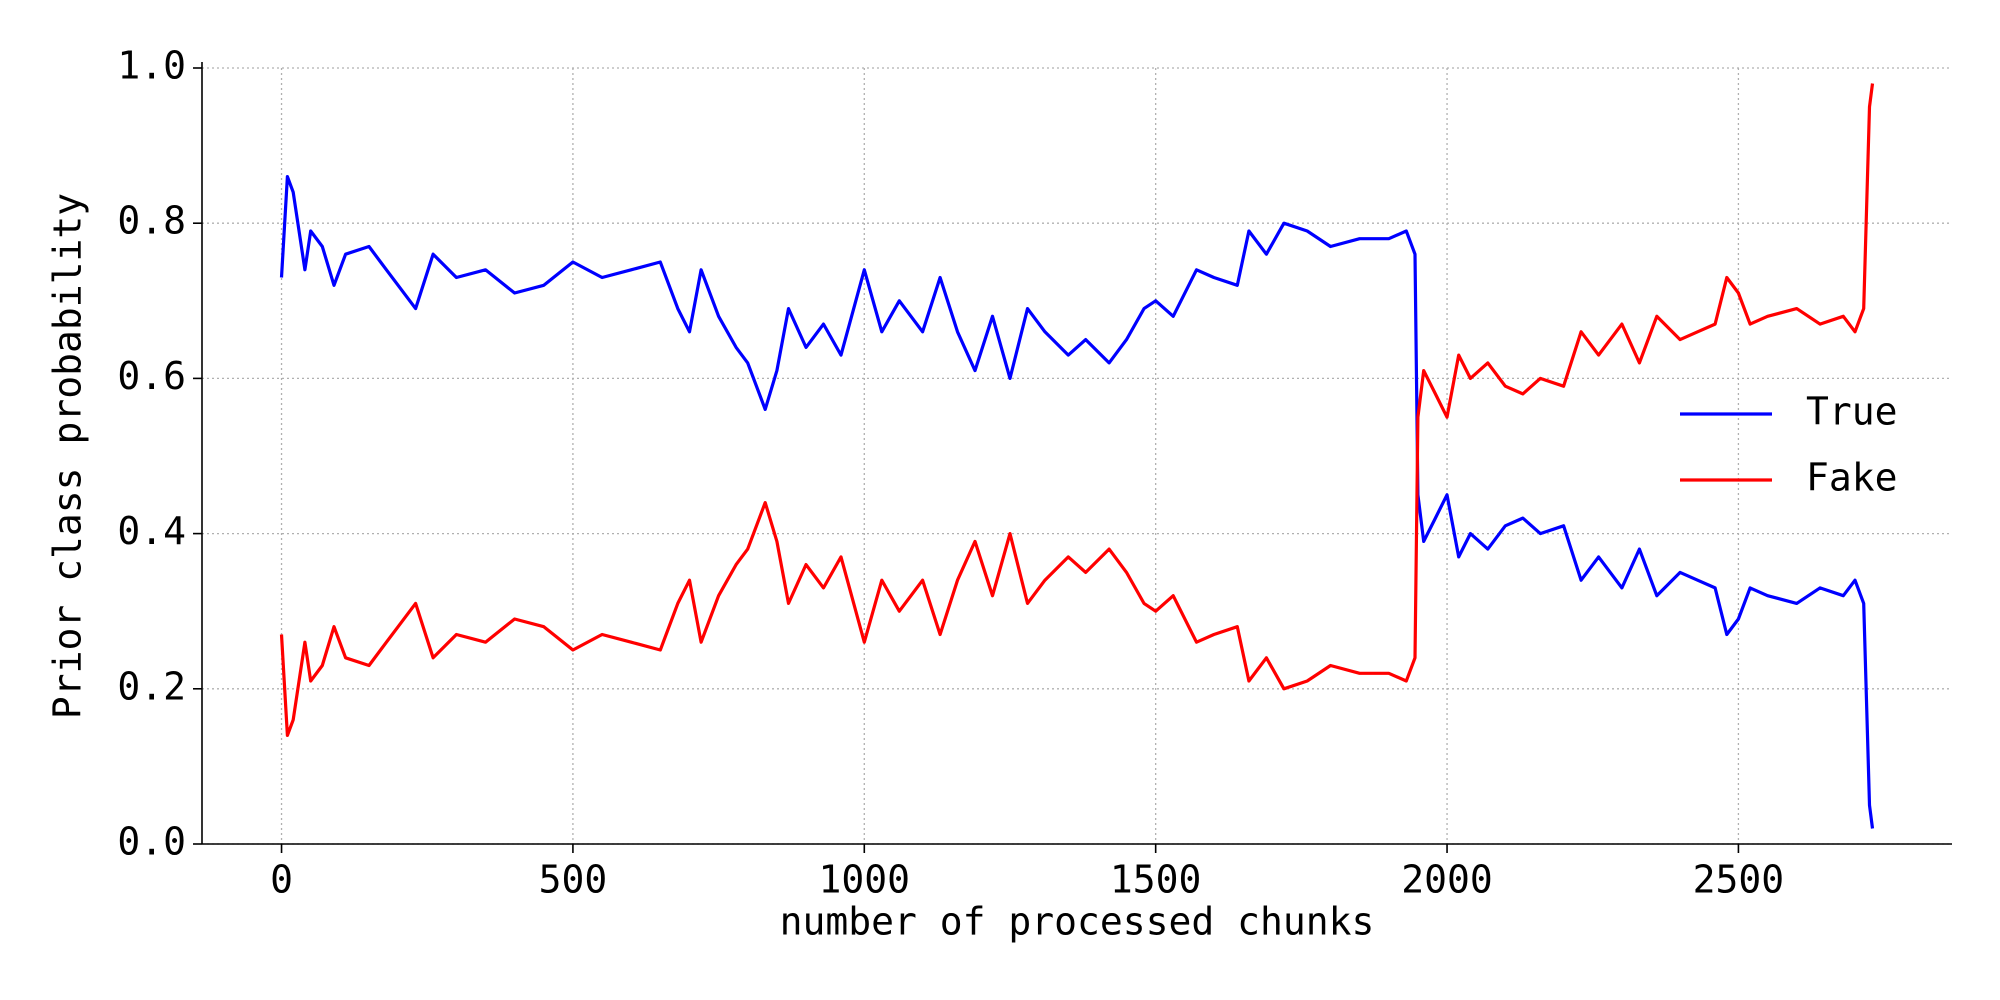 The image size is (2000, 1000). Describe the element at coordinates (1852, 478) in the screenshot. I see `legend-label: Fake` at that location.